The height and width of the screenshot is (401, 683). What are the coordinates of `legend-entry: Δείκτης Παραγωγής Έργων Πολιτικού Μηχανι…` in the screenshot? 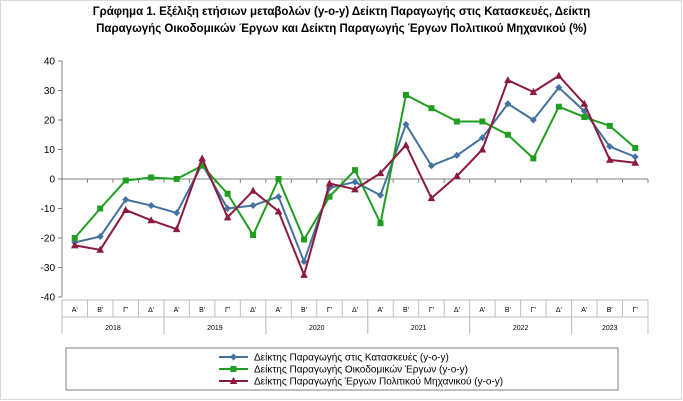 It's located at (361, 382).